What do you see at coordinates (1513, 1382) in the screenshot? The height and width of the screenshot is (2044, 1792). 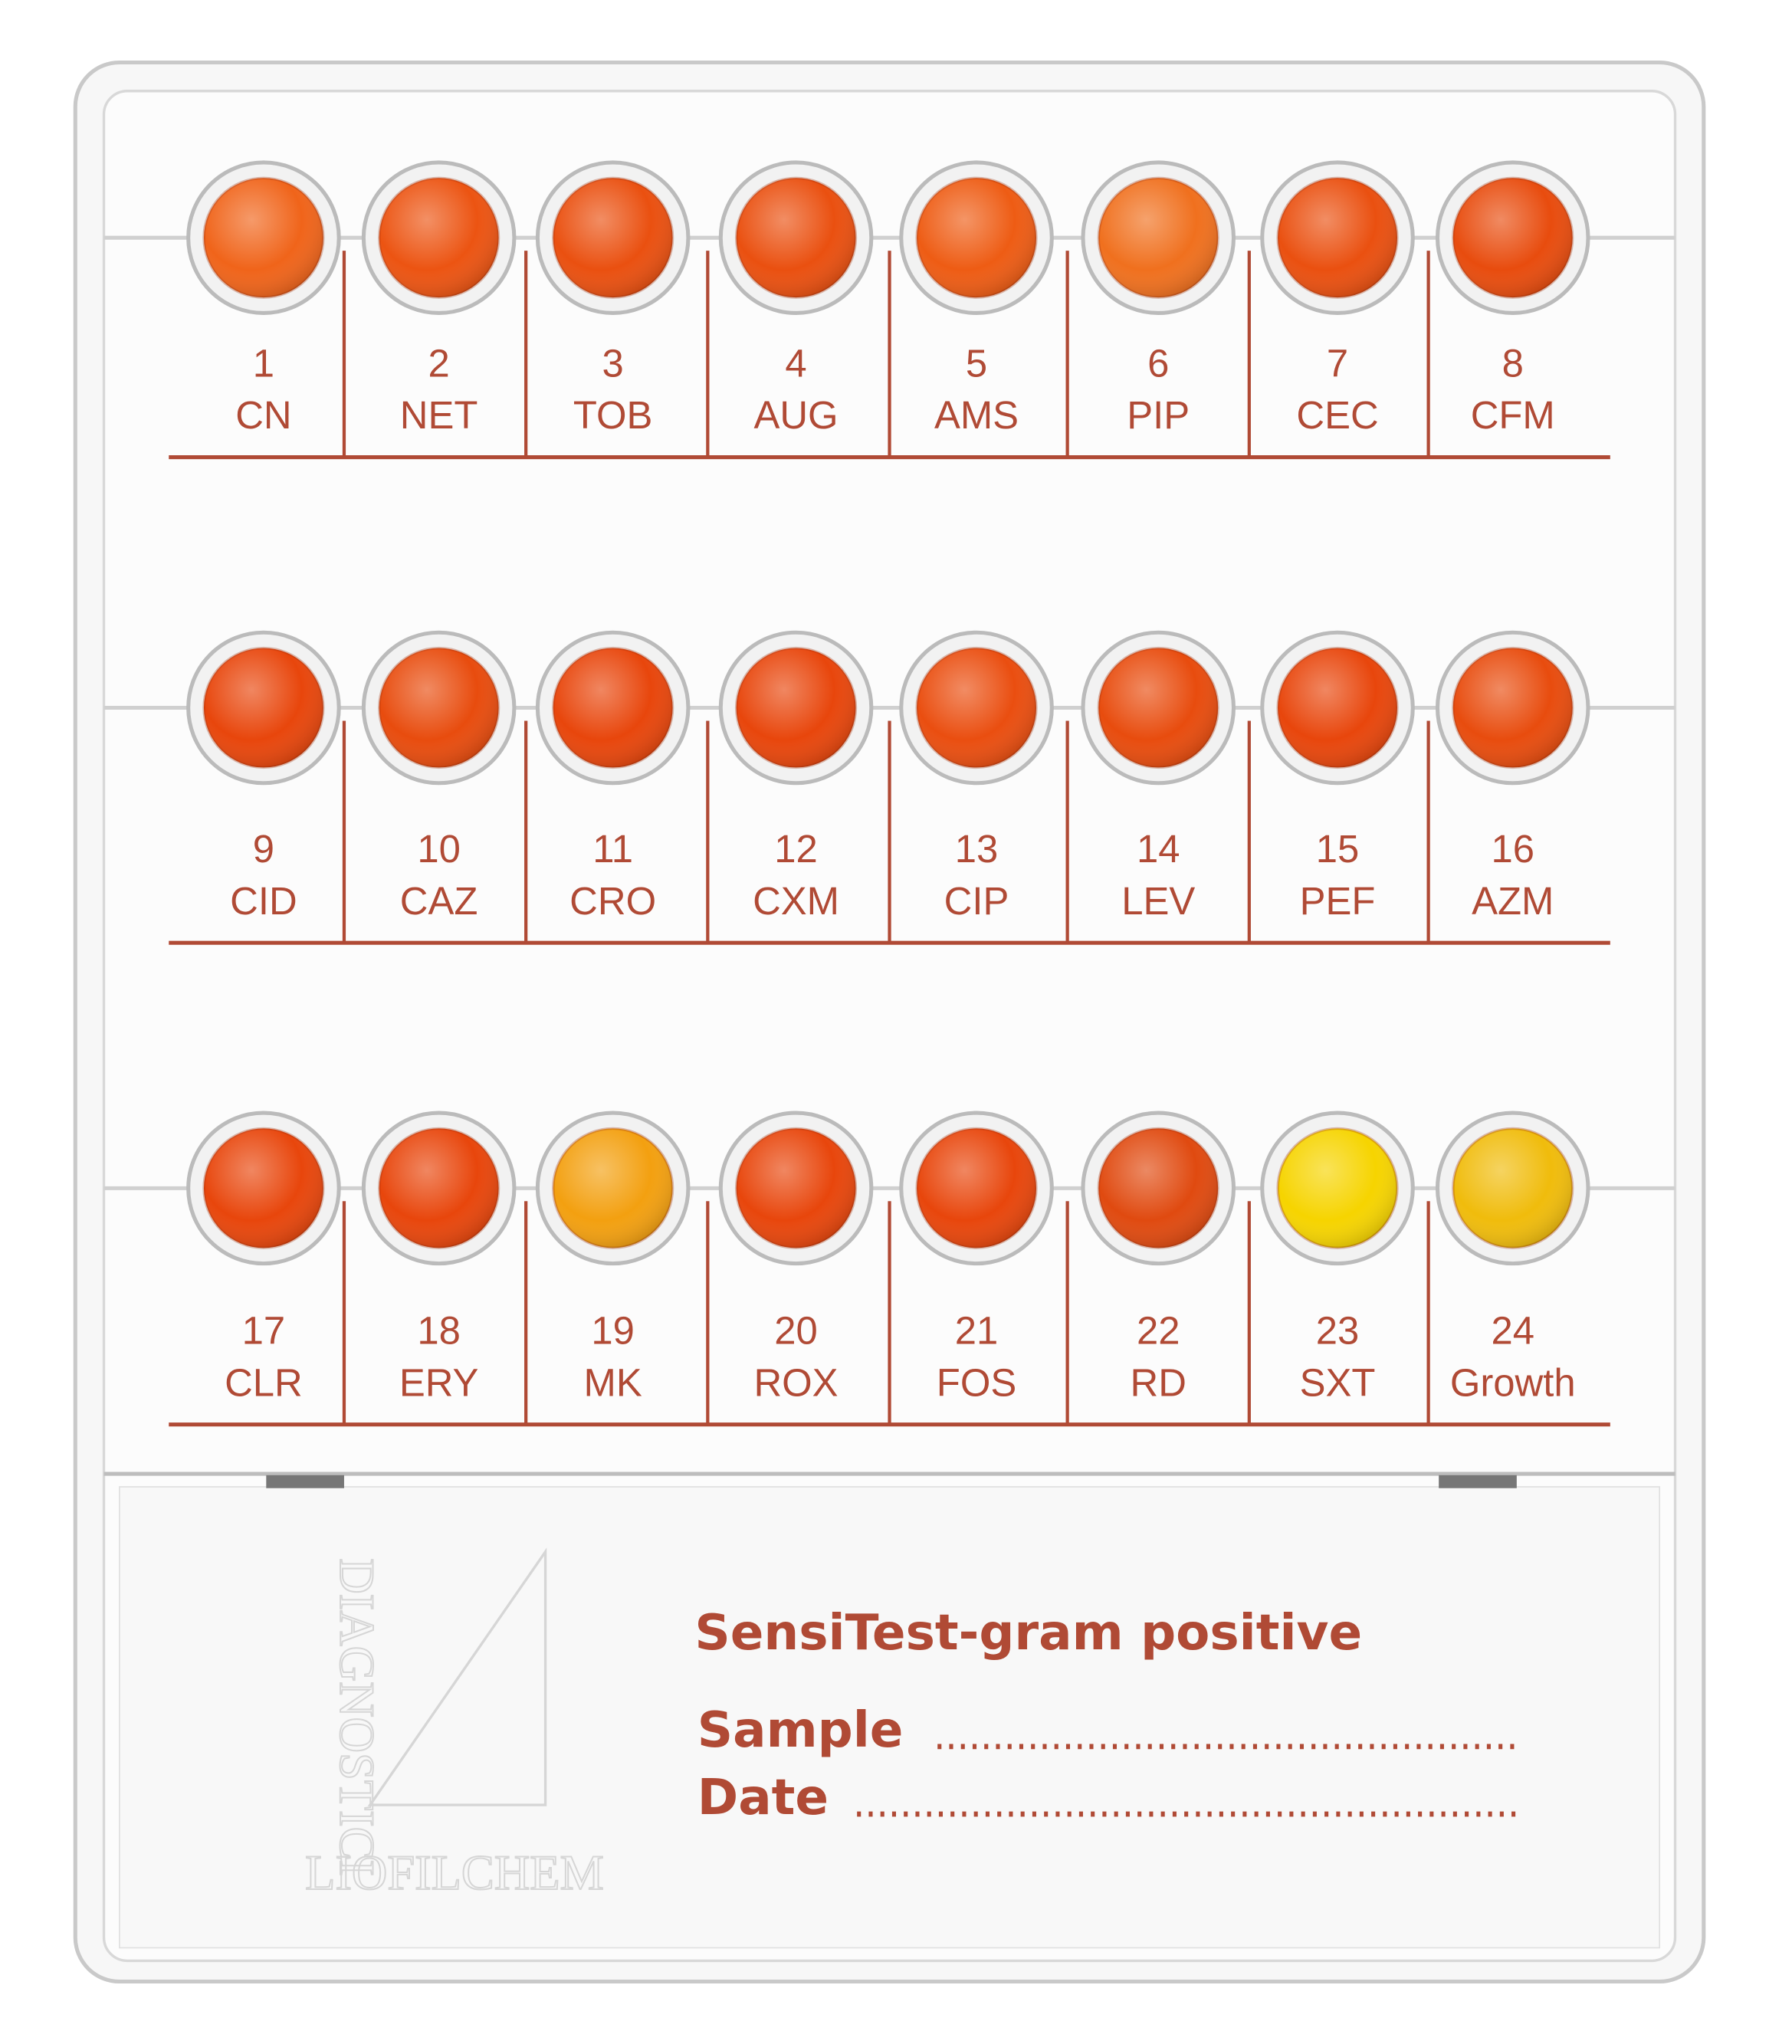 I see `well-code: Growth` at bounding box center [1513, 1382].